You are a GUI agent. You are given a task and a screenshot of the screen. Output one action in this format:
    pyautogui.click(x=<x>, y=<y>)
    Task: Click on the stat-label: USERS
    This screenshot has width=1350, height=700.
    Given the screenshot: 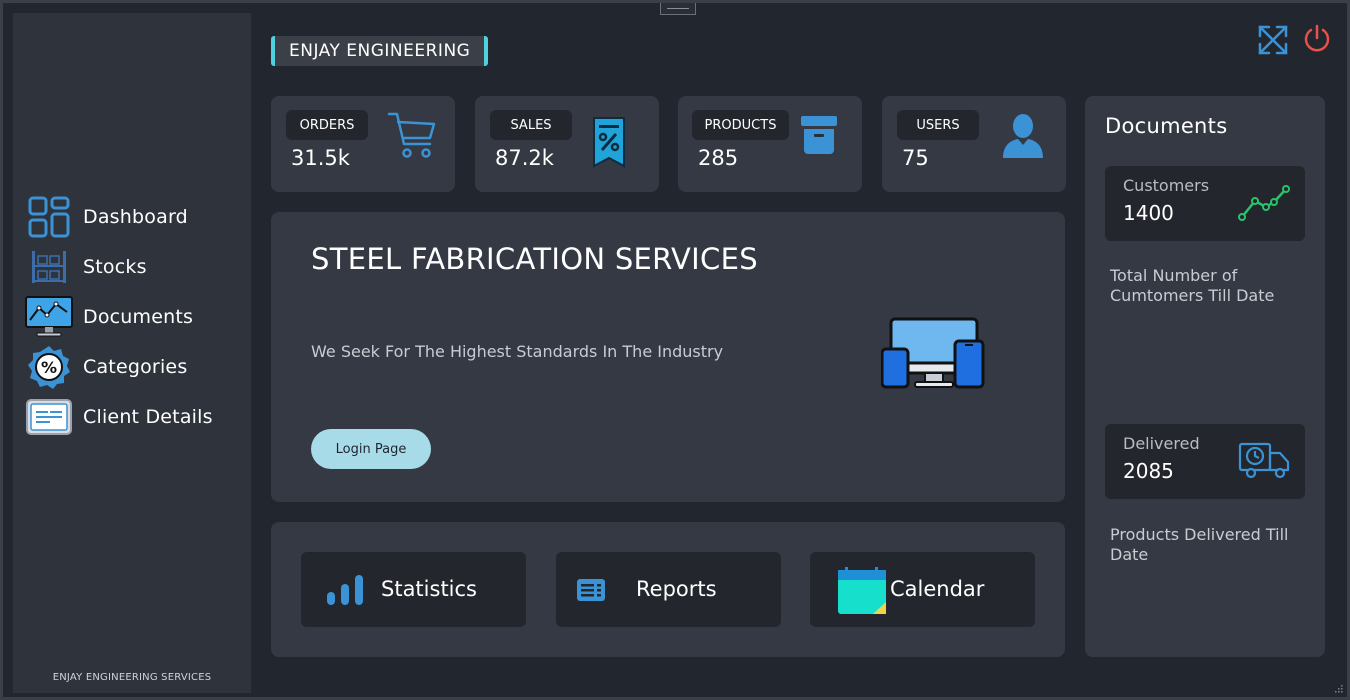 What is the action you would take?
    pyautogui.click(x=938, y=125)
    